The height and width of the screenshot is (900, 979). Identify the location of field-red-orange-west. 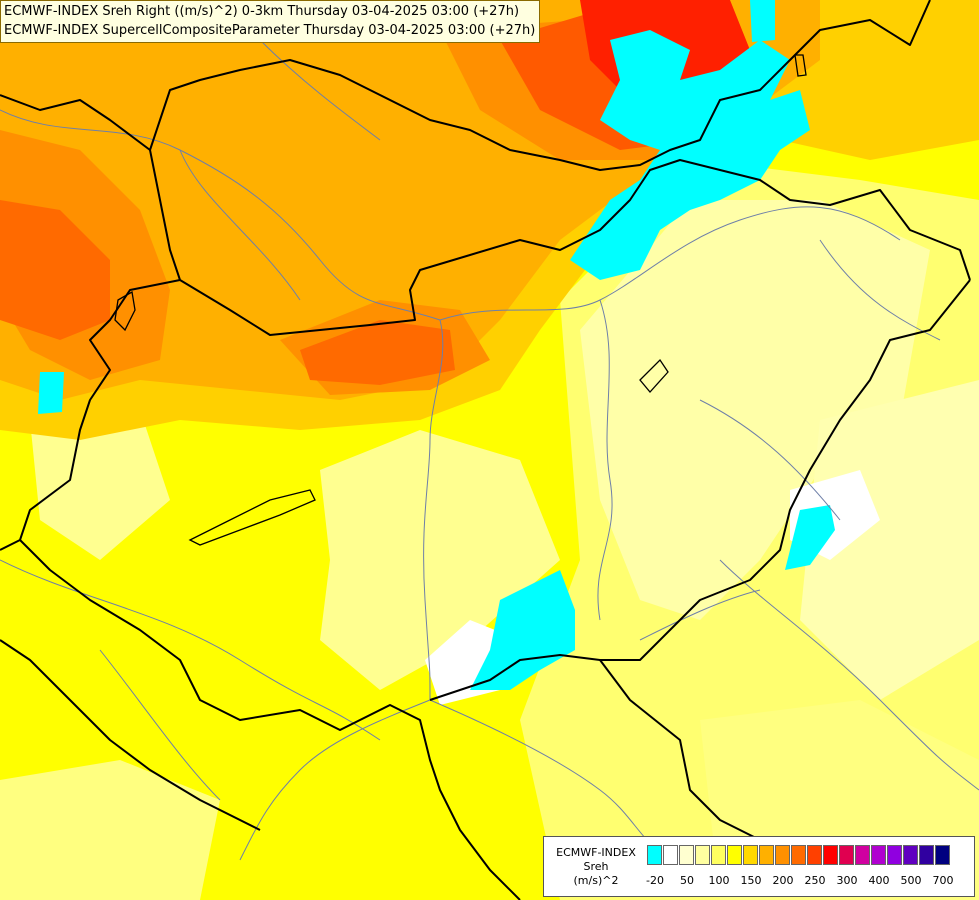
(55, 270).